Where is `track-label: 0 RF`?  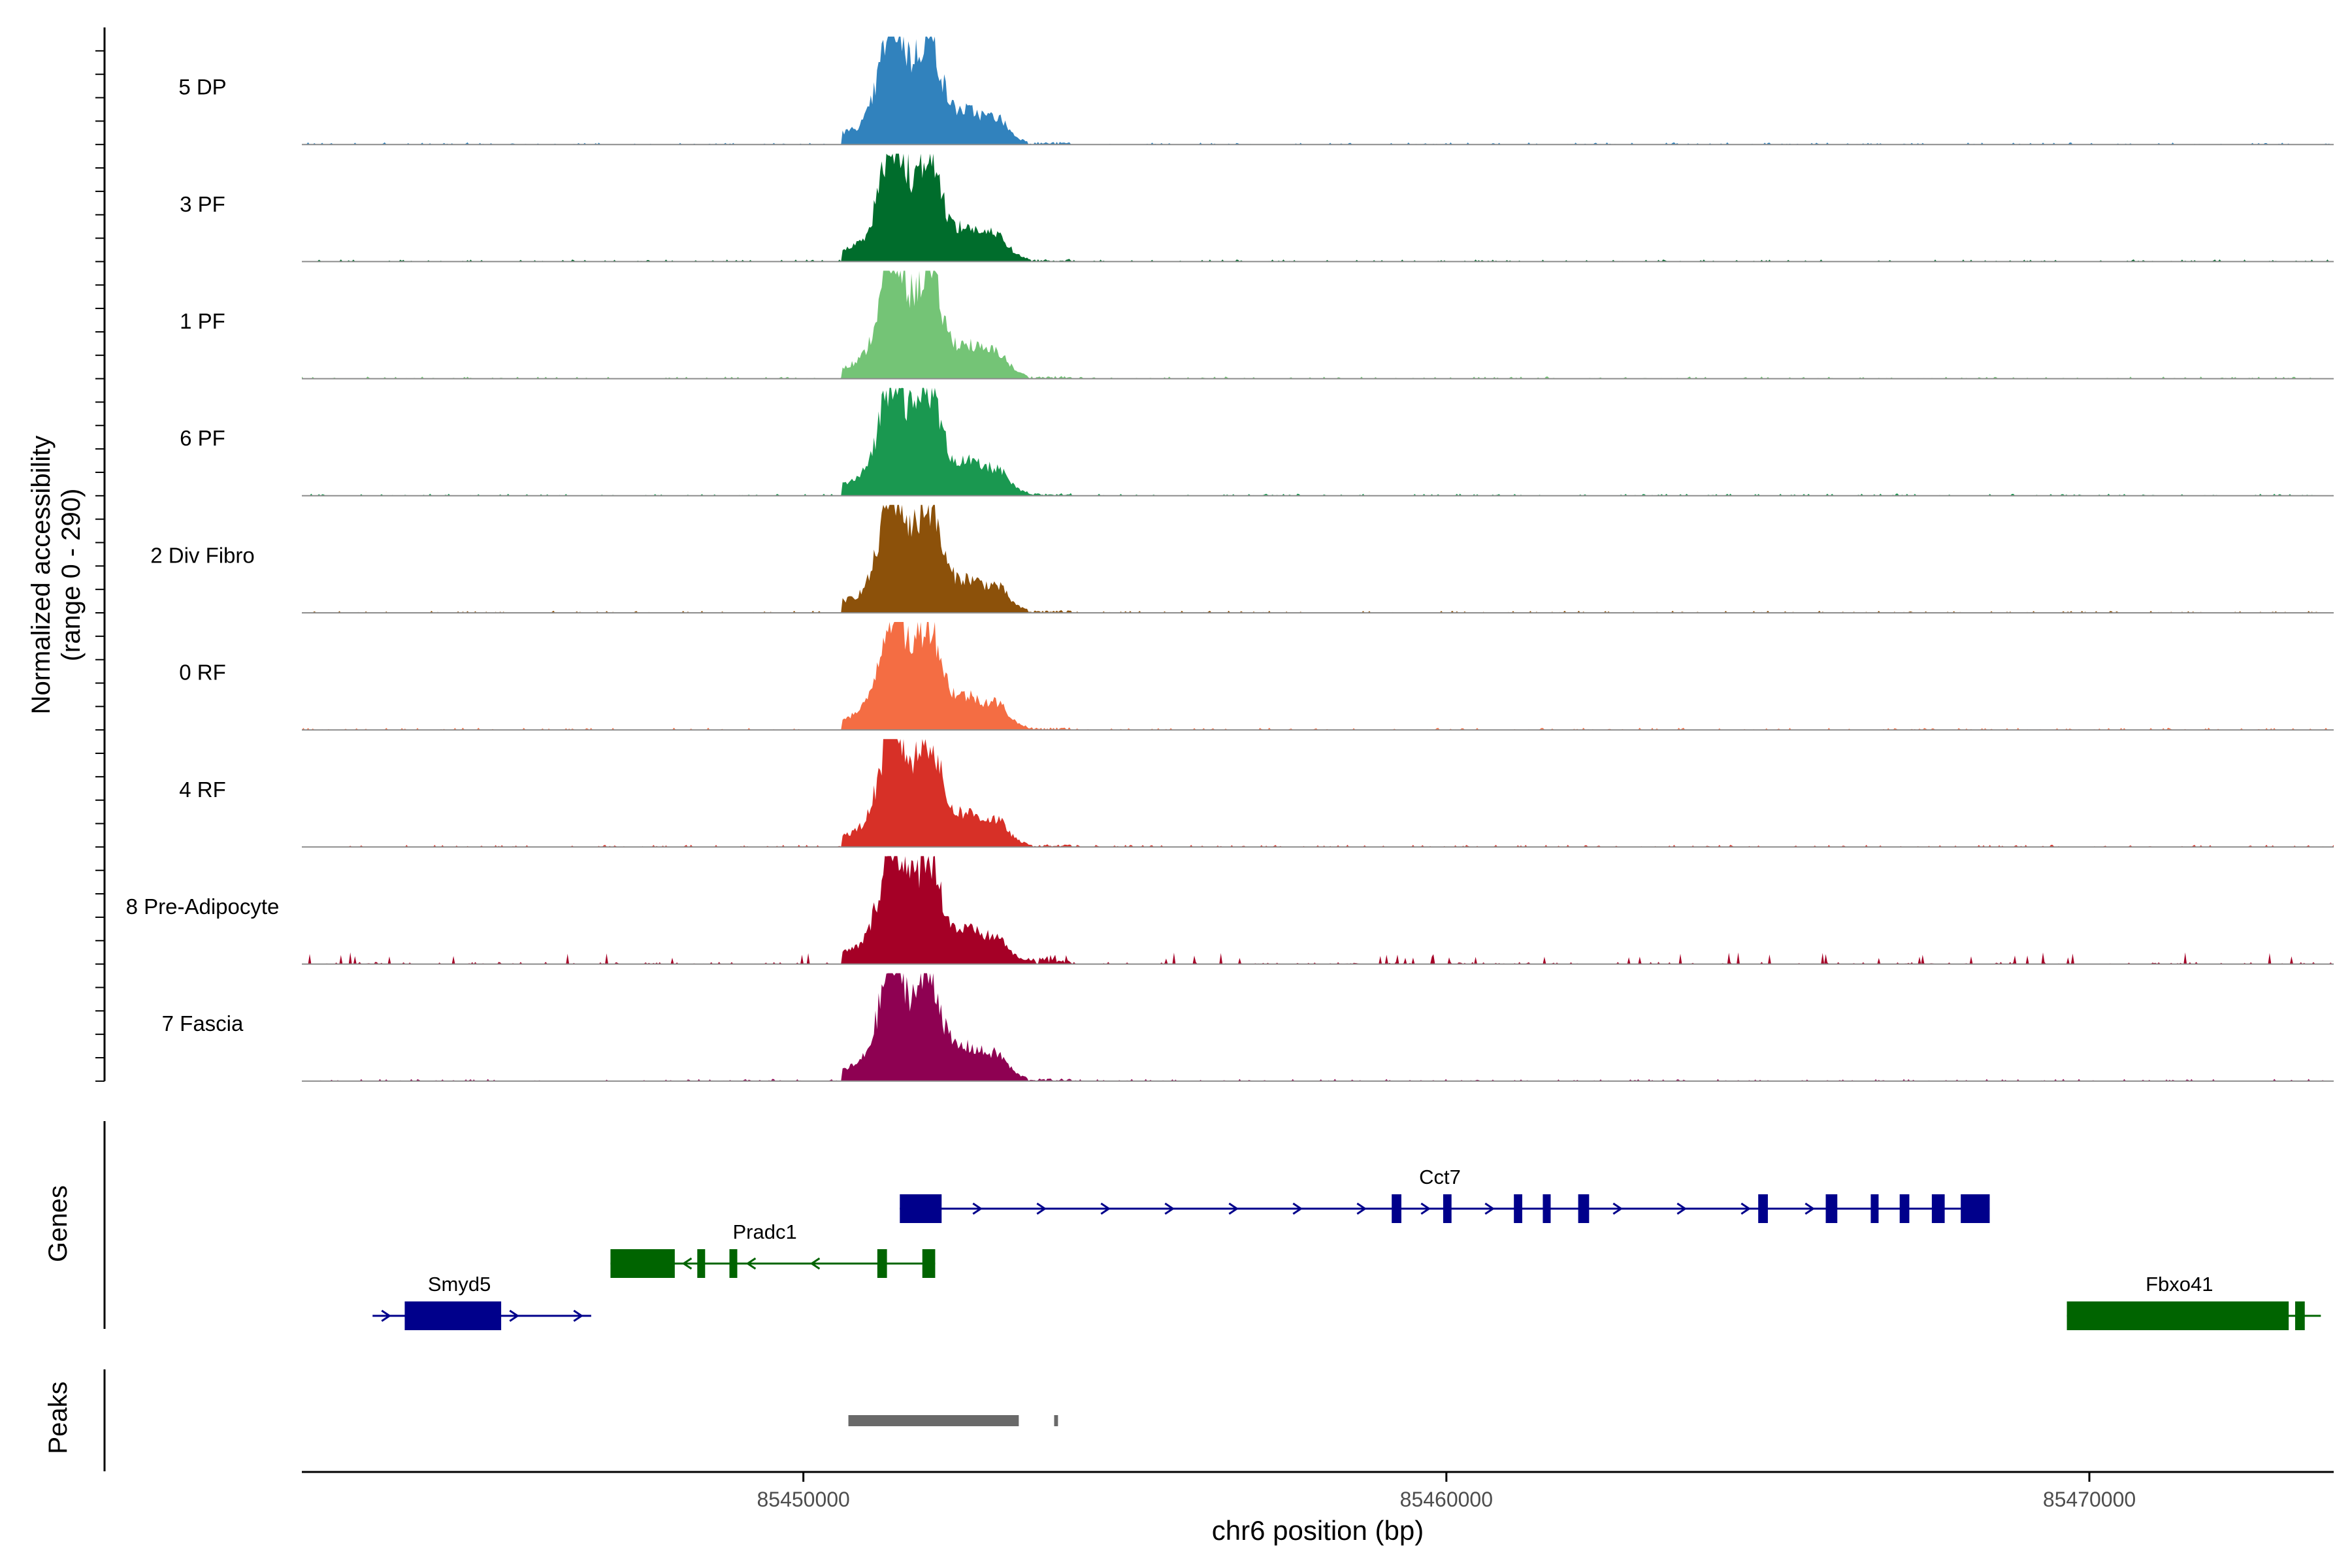
track-label: 0 RF is located at coordinates (202, 673).